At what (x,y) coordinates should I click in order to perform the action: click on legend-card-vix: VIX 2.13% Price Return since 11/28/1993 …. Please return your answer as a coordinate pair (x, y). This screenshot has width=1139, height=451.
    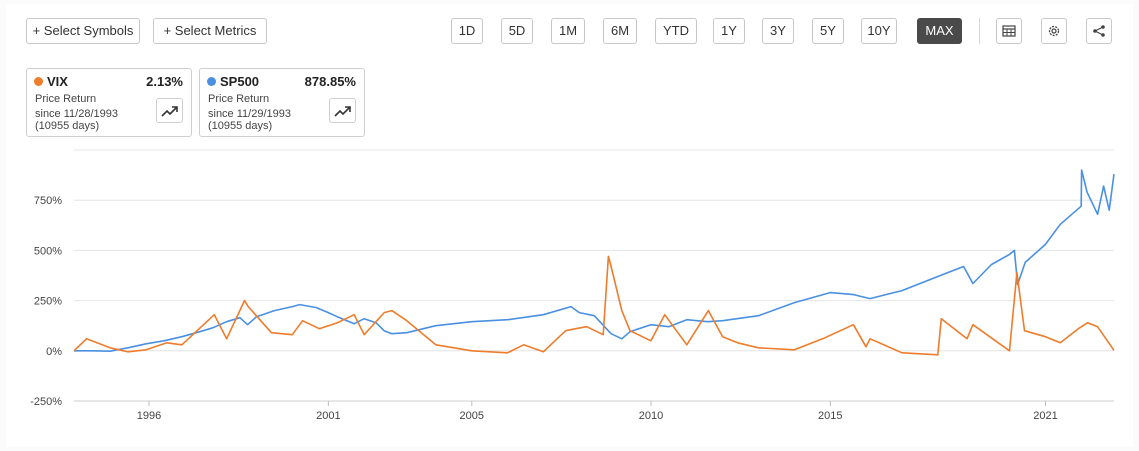
    Looking at the image, I should click on (109, 102).